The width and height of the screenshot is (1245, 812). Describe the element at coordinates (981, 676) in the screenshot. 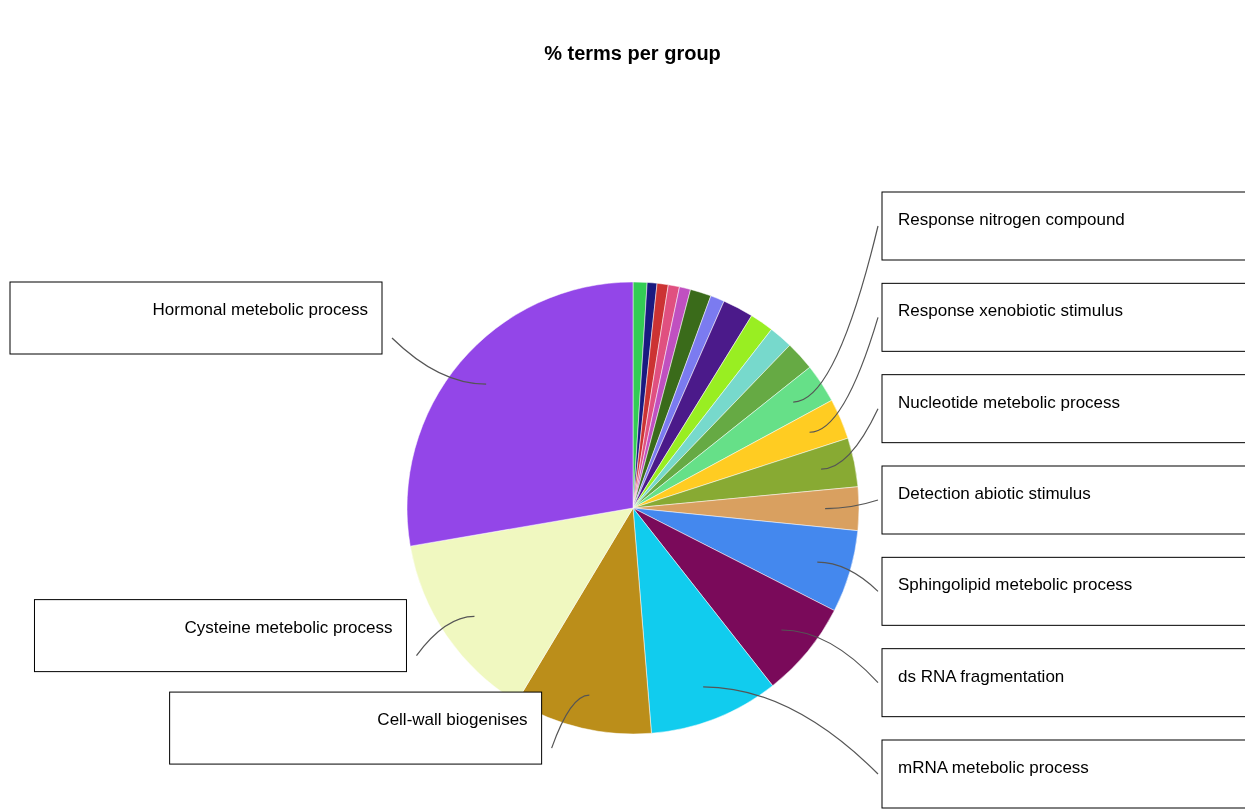

I see `slice-label: ds RNA fragmentation` at that location.